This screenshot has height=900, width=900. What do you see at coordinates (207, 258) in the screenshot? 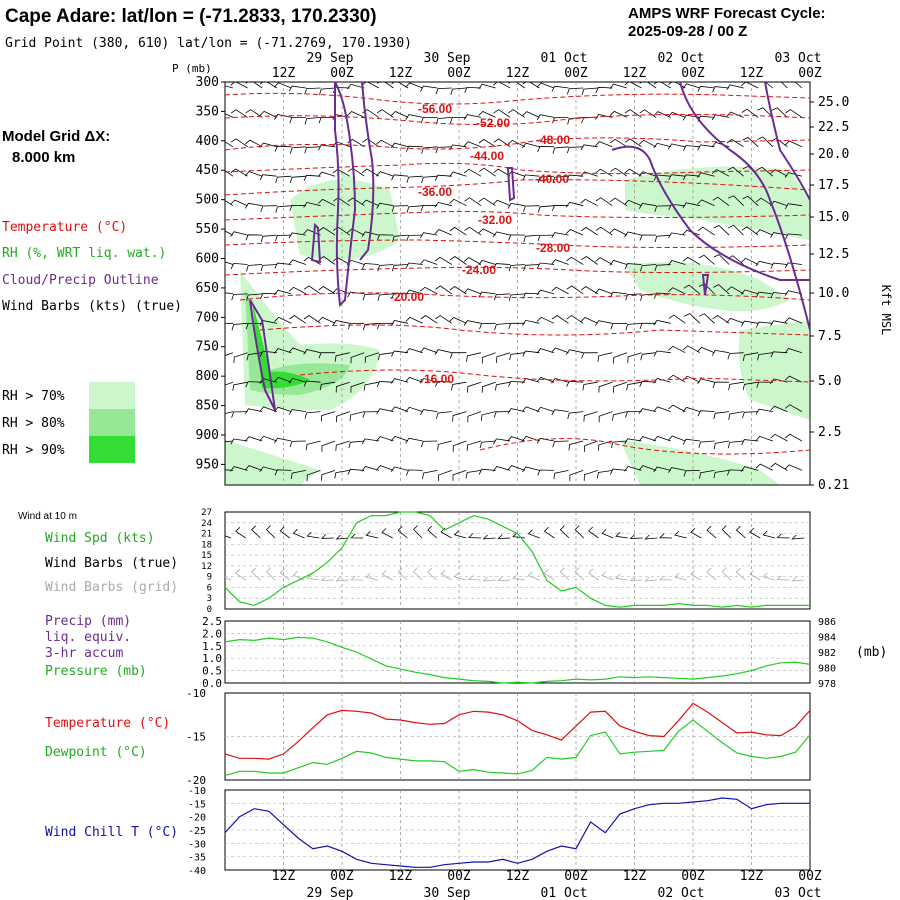
I see `pressure-tick-label: 600` at bounding box center [207, 258].